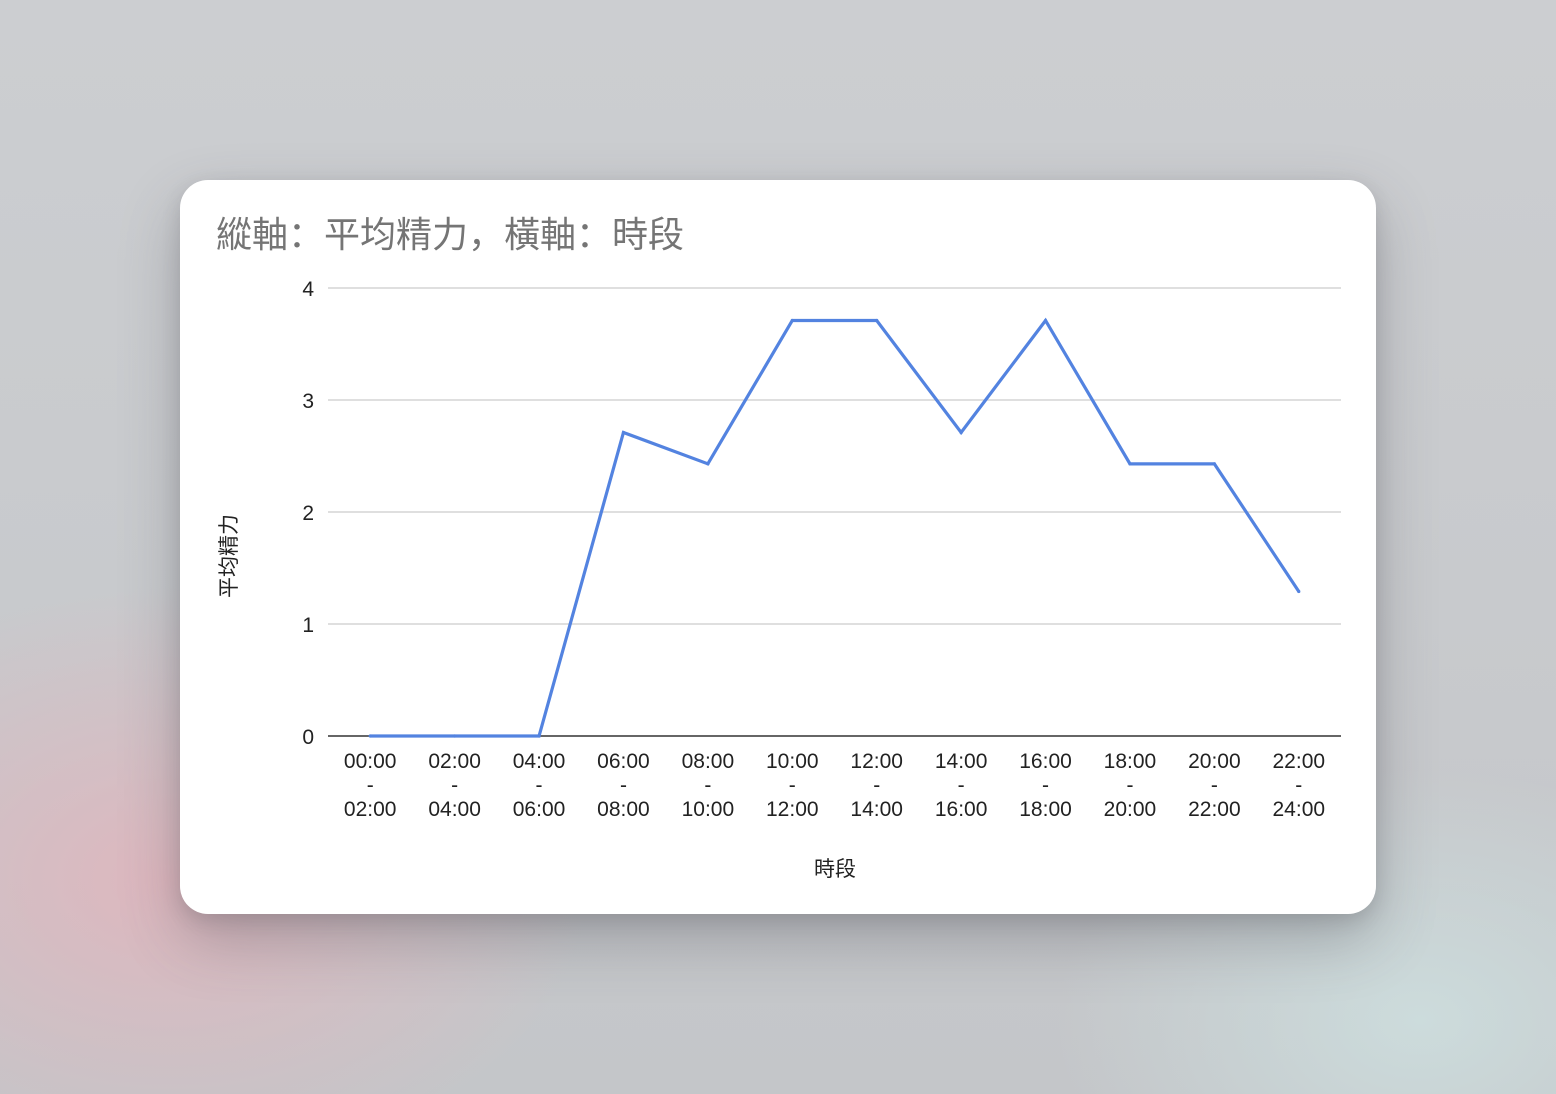 The height and width of the screenshot is (1094, 1556). What do you see at coordinates (835, 869) in the screenshot?
I see `x-axis-title: 時段` at bounding box center [835, 869].